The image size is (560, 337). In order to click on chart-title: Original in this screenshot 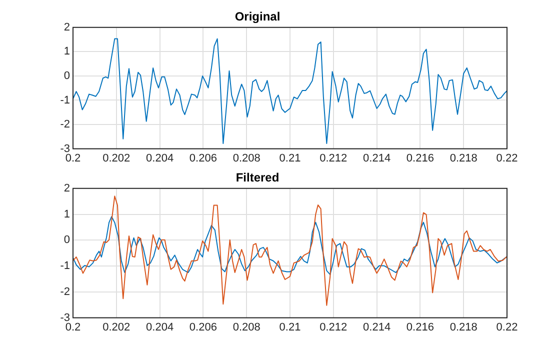, I will do `click(257, 17)`.